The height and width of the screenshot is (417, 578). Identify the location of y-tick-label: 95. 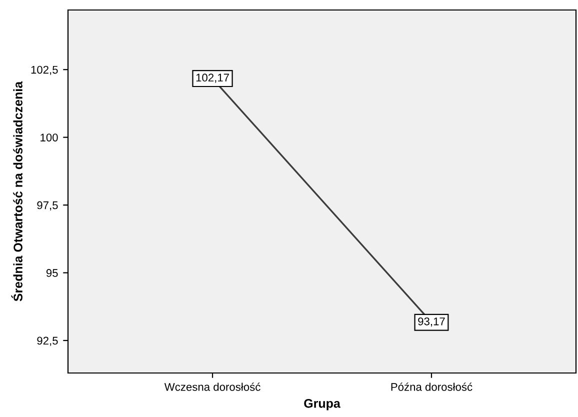
(52, 273).